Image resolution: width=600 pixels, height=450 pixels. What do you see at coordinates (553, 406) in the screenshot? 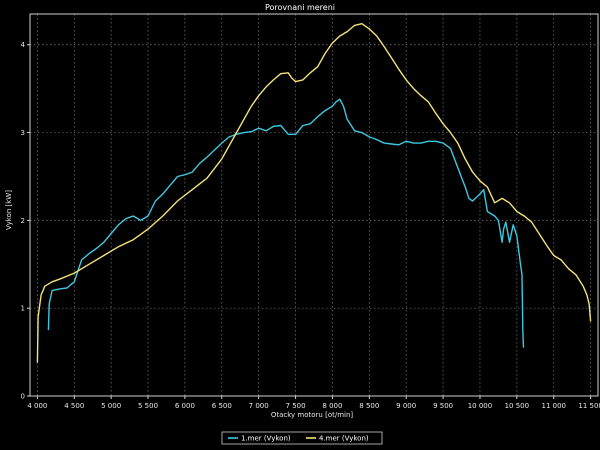
I see `x-tick-label: 11 000` at bounding box center [553, 406].